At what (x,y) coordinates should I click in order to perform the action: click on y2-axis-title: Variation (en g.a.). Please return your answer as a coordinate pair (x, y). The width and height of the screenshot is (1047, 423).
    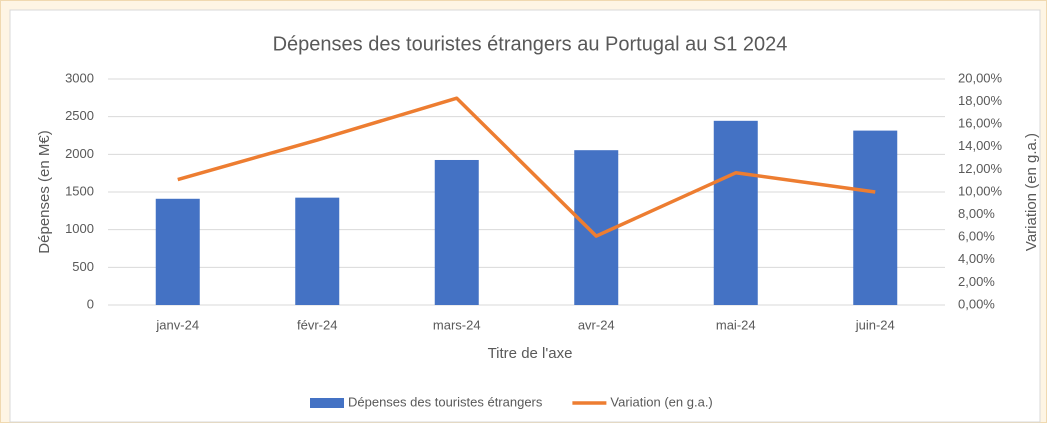
    Looking at the image, I should click on (1031, 192).